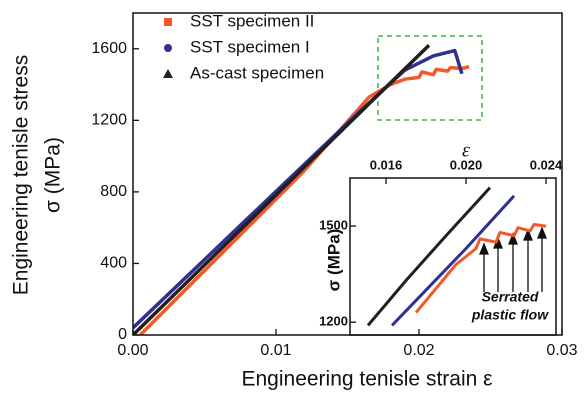  I want to click on x-axis-label: Engineering tenisle strain ε, so click(366, 379).